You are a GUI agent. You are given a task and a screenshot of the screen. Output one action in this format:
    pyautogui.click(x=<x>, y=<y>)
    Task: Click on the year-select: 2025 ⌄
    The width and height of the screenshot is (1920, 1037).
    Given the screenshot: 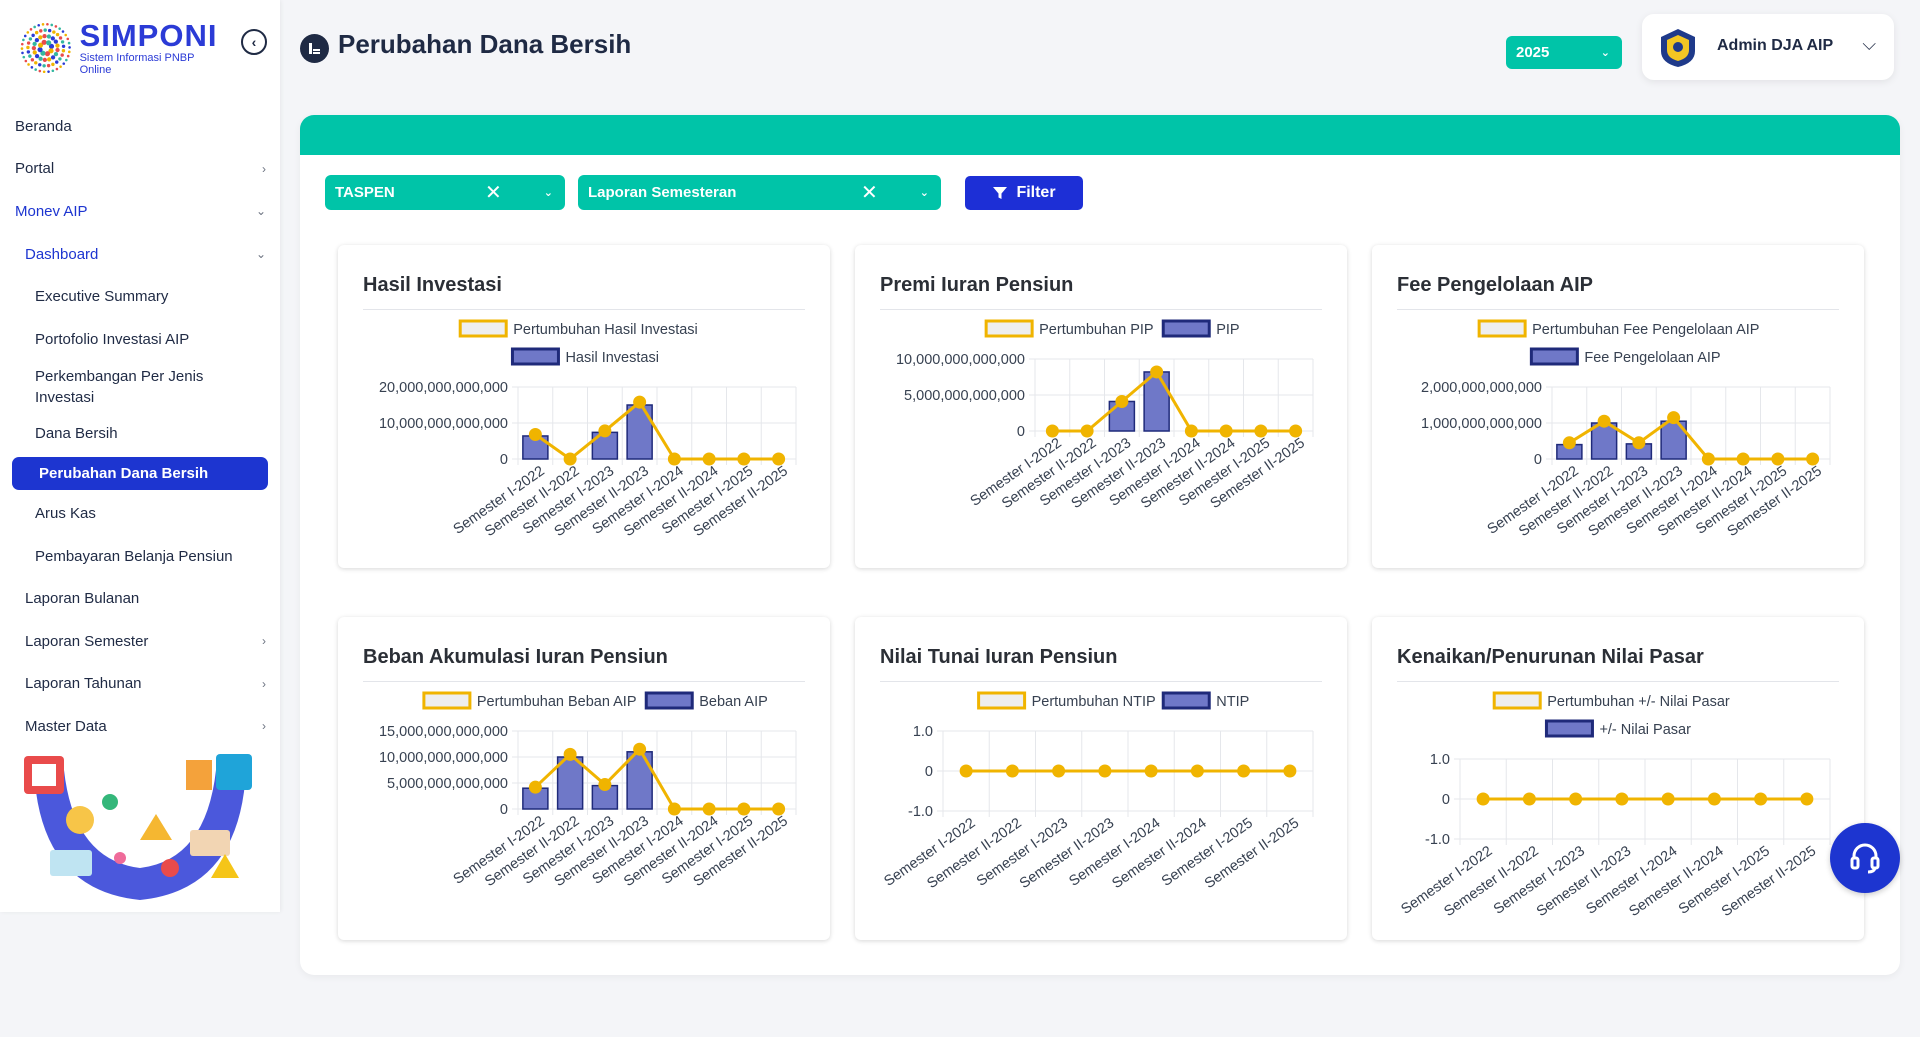 What is the action you would take?
    pyautogui.click(x=1564, y=52)
    